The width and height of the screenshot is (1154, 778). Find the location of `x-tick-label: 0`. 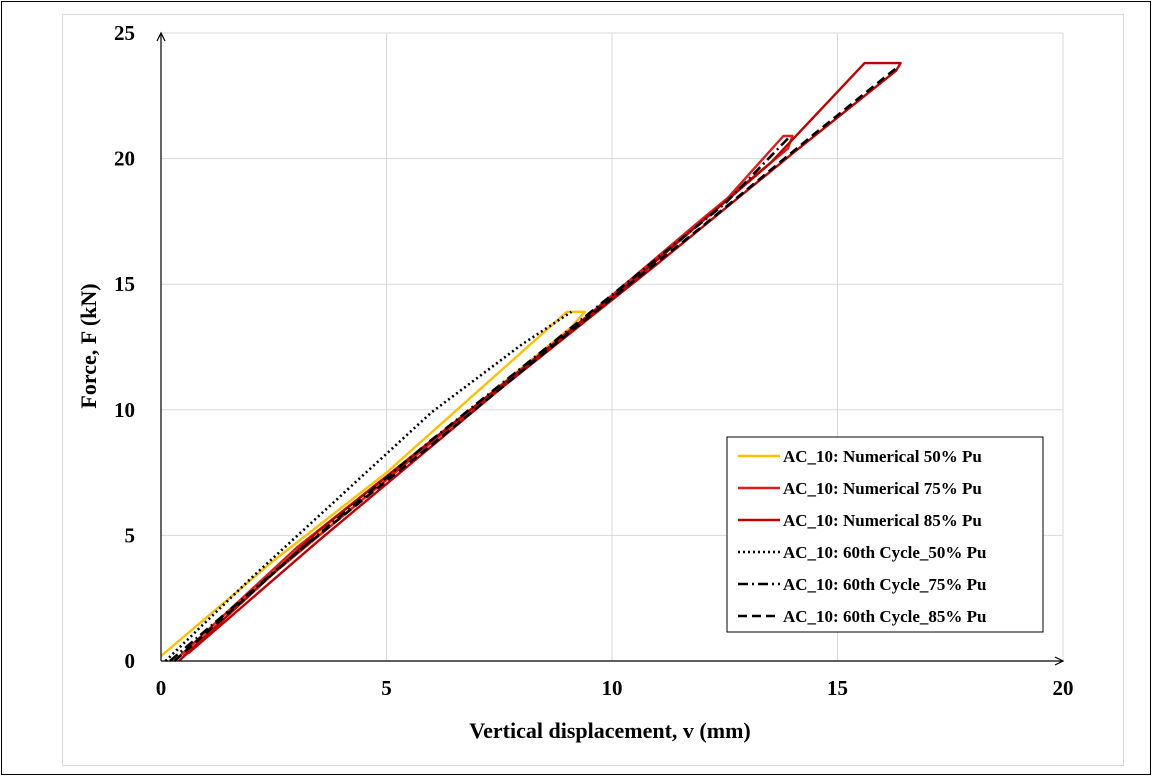

x-tick-label: 0 is located at coordinates (161, 688).